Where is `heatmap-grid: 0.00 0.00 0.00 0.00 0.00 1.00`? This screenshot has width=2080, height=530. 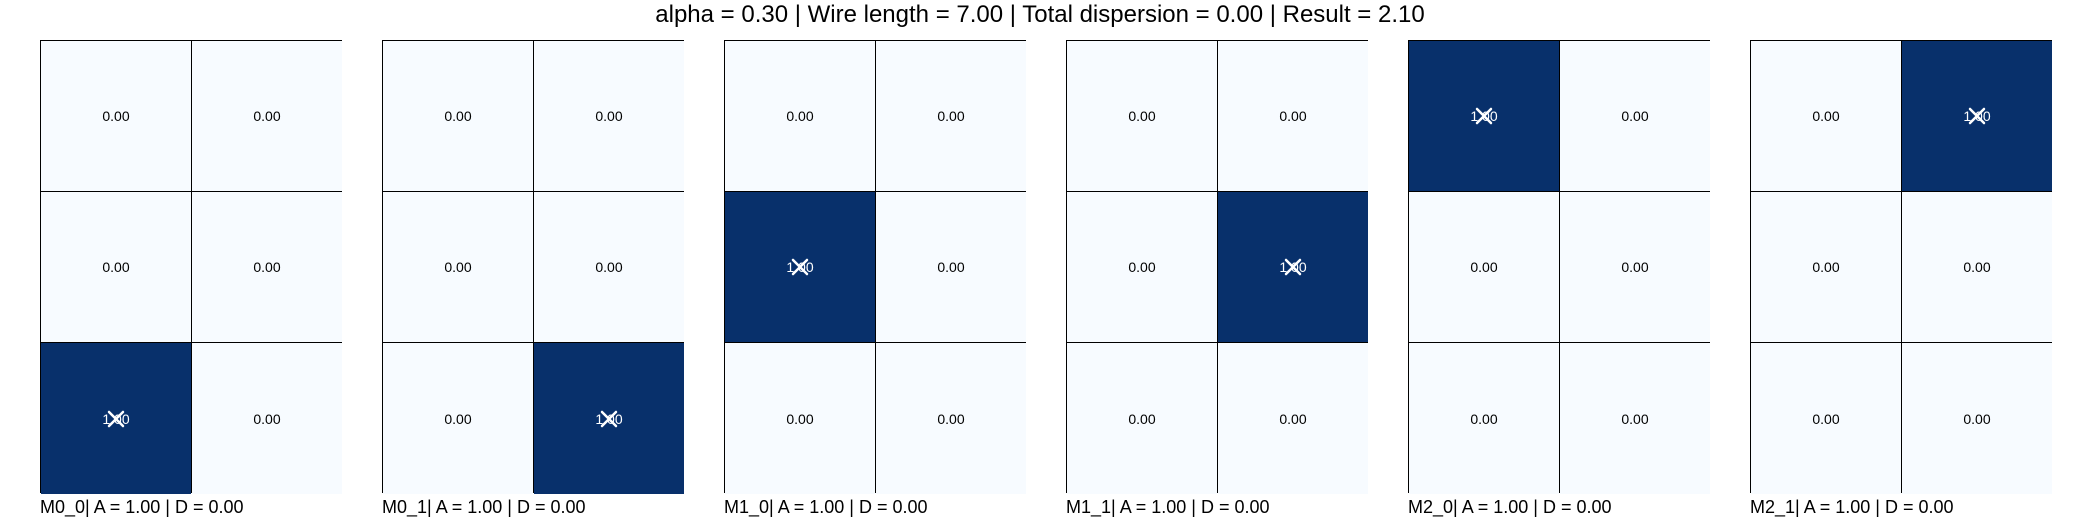
heatmap-grid: 0.00 0.00 0.00 0.00 0.00 1.00 is located at coordinates (533, 267).